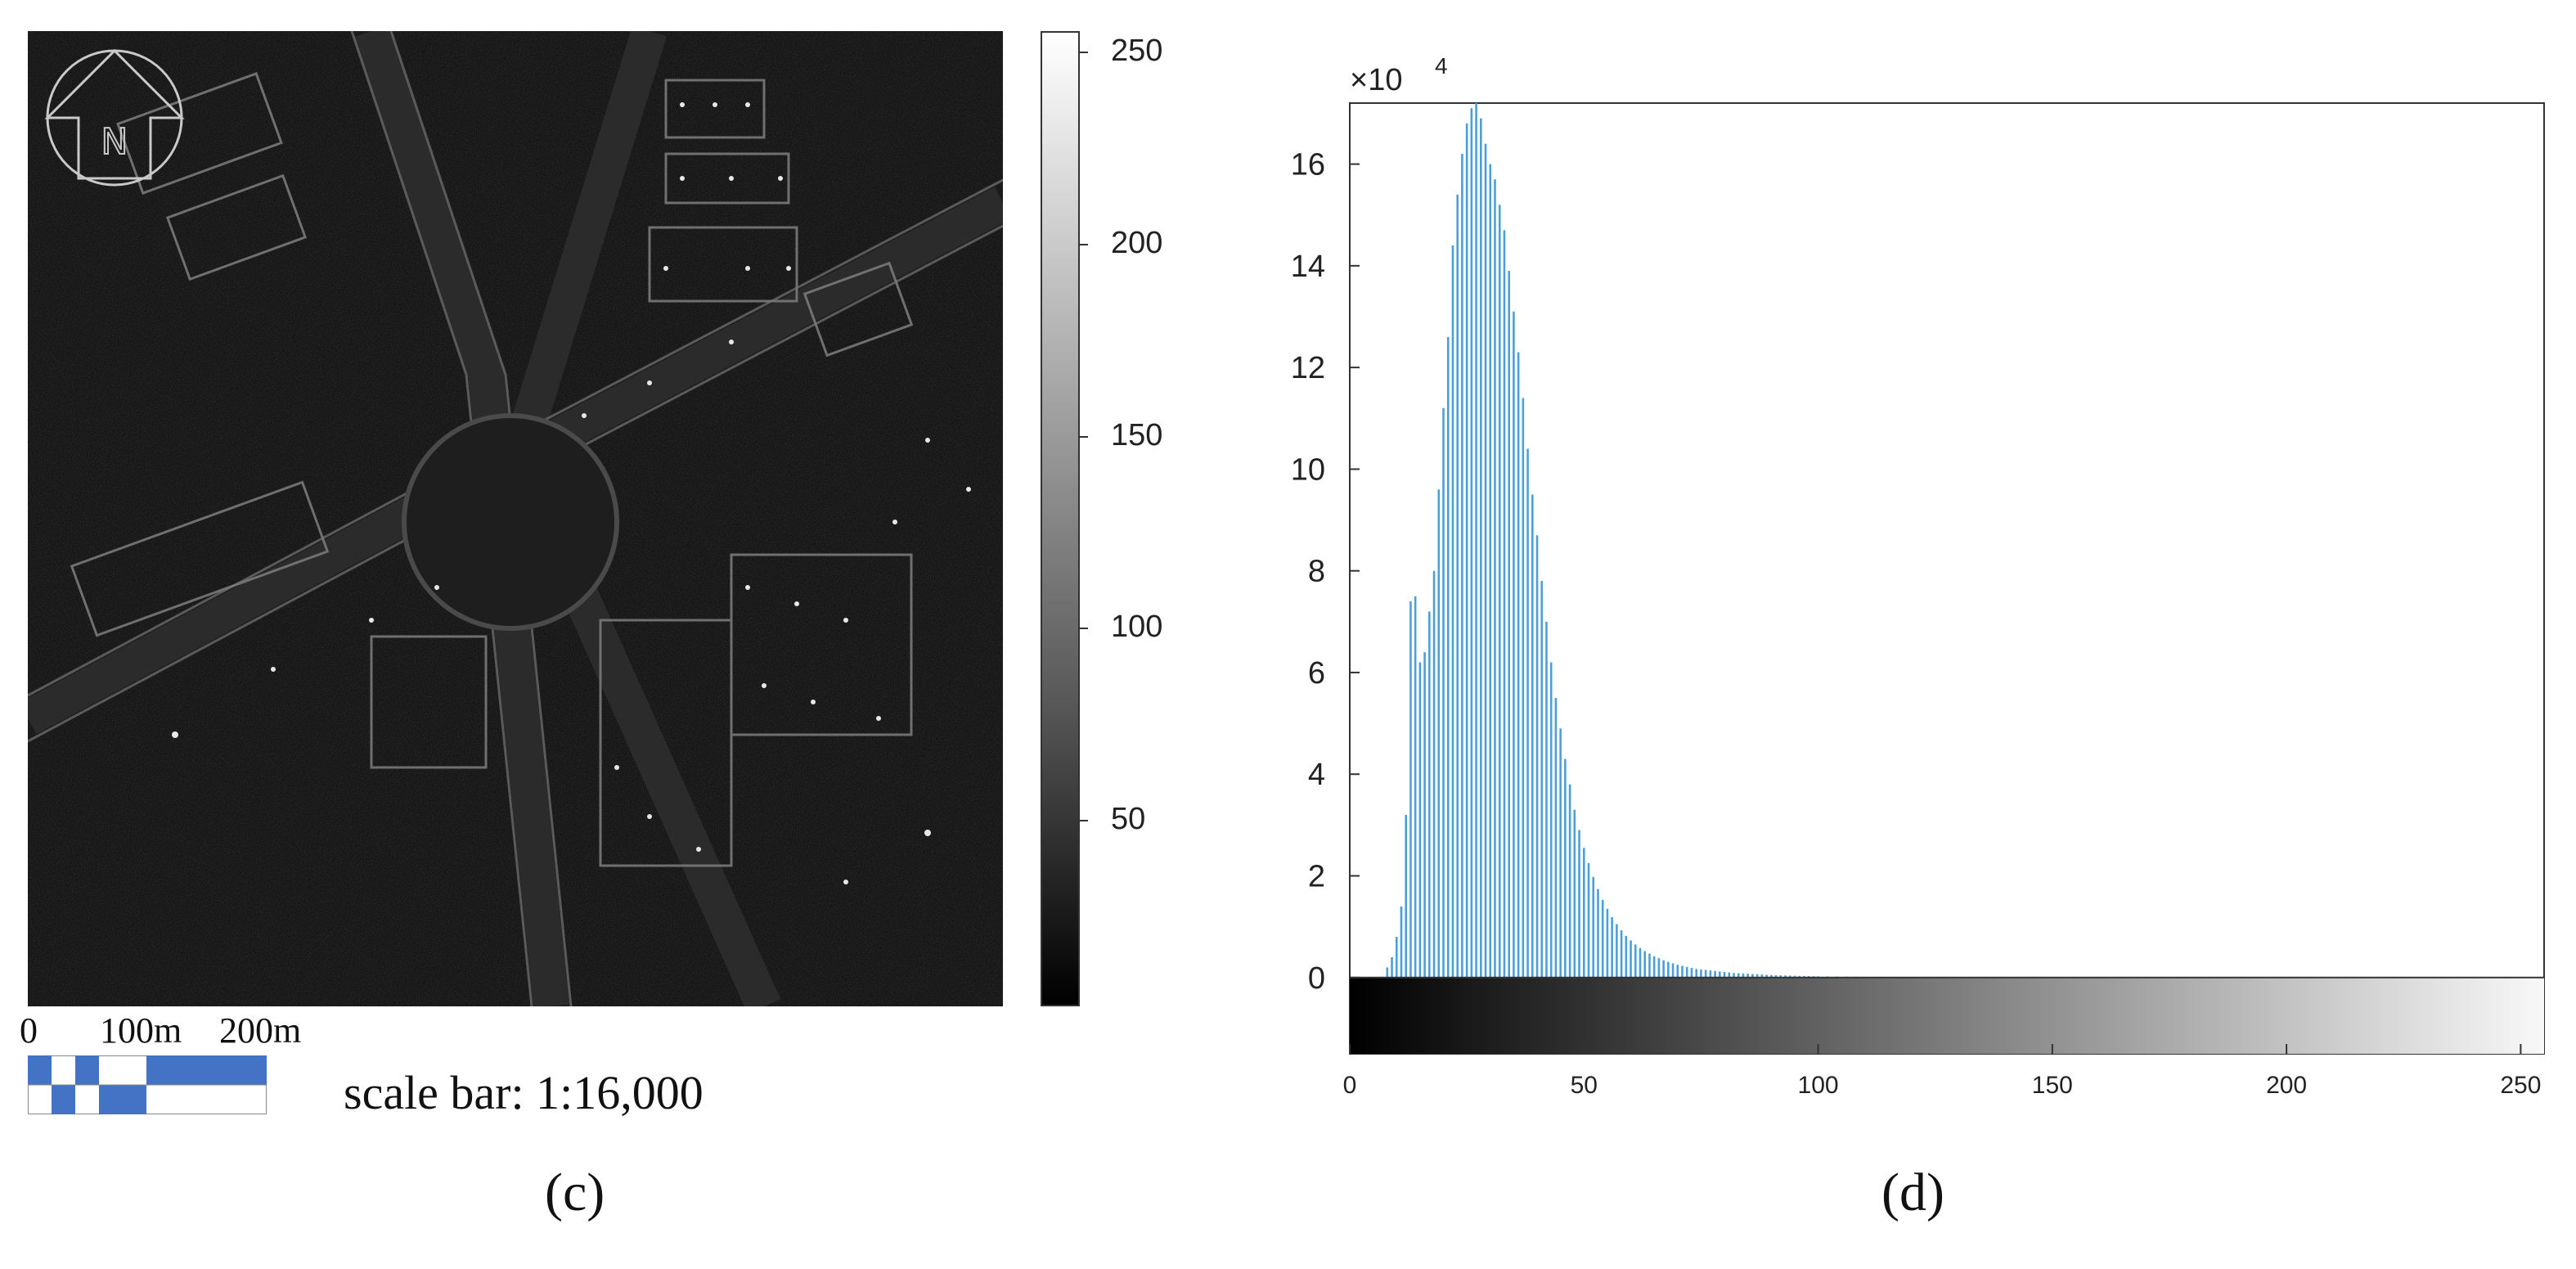  What do you see at coordinates (29, 1030) in the screenshot?
I see `scale-bar-tick-label: 0` at bounding box center [29, 1030].